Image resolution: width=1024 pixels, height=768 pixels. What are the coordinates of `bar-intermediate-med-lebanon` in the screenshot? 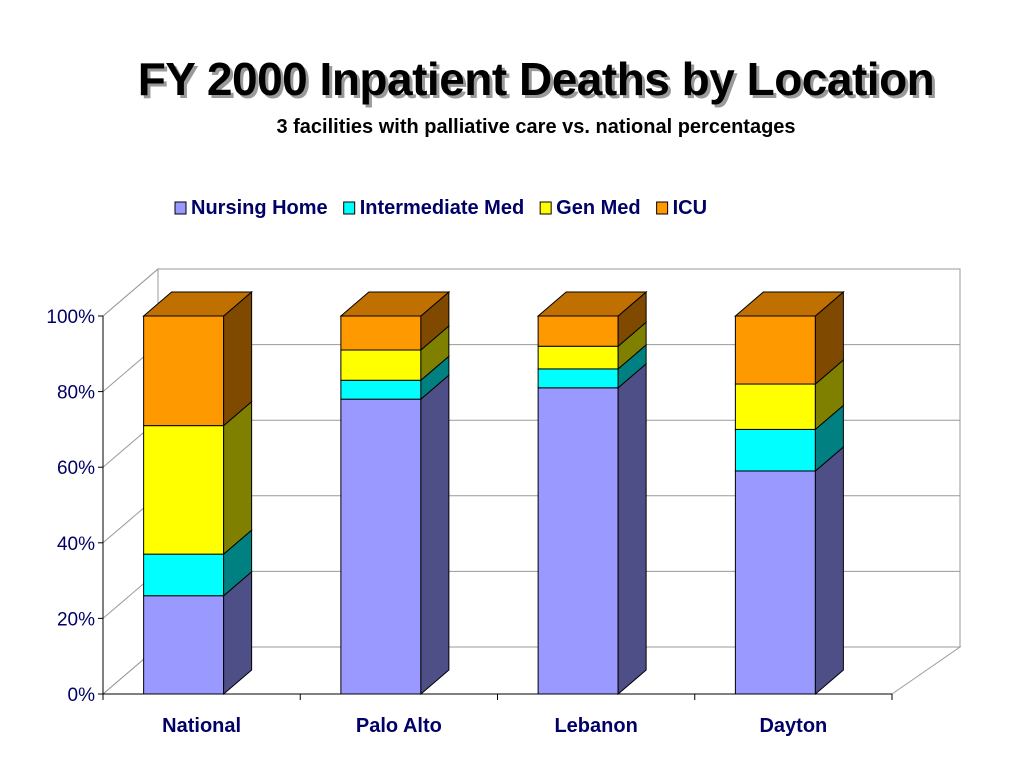 It's located at (578, 378).